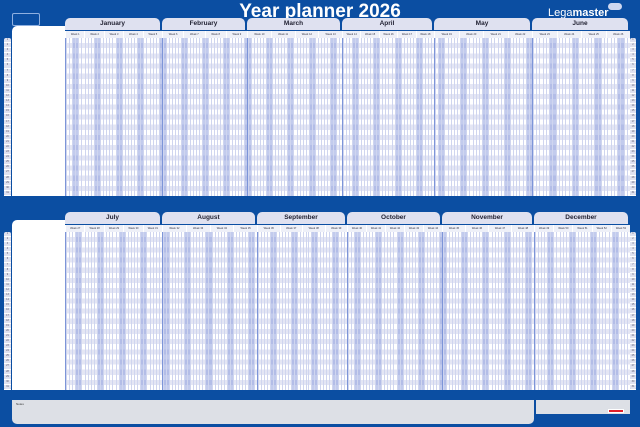  What do you see at coordinates (273, 412) in the screenshot?
I see `notes-area: Notes` at bounding box center [273, 412].